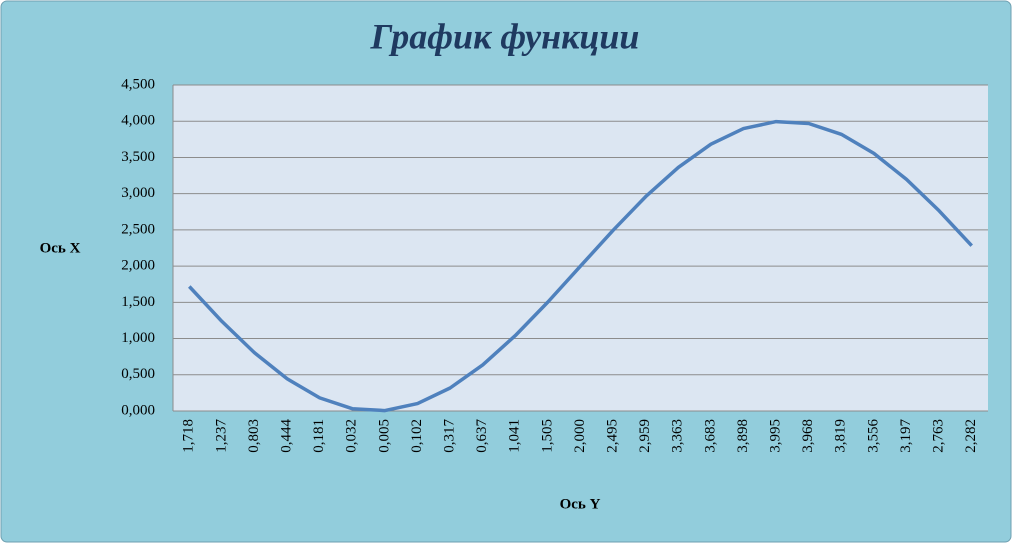 The height and width of the screenshot is (543, 1012). Describe the element at coordinates (138, 266) in the screenshot. I see `y-tick-label: 2,000` at that location.